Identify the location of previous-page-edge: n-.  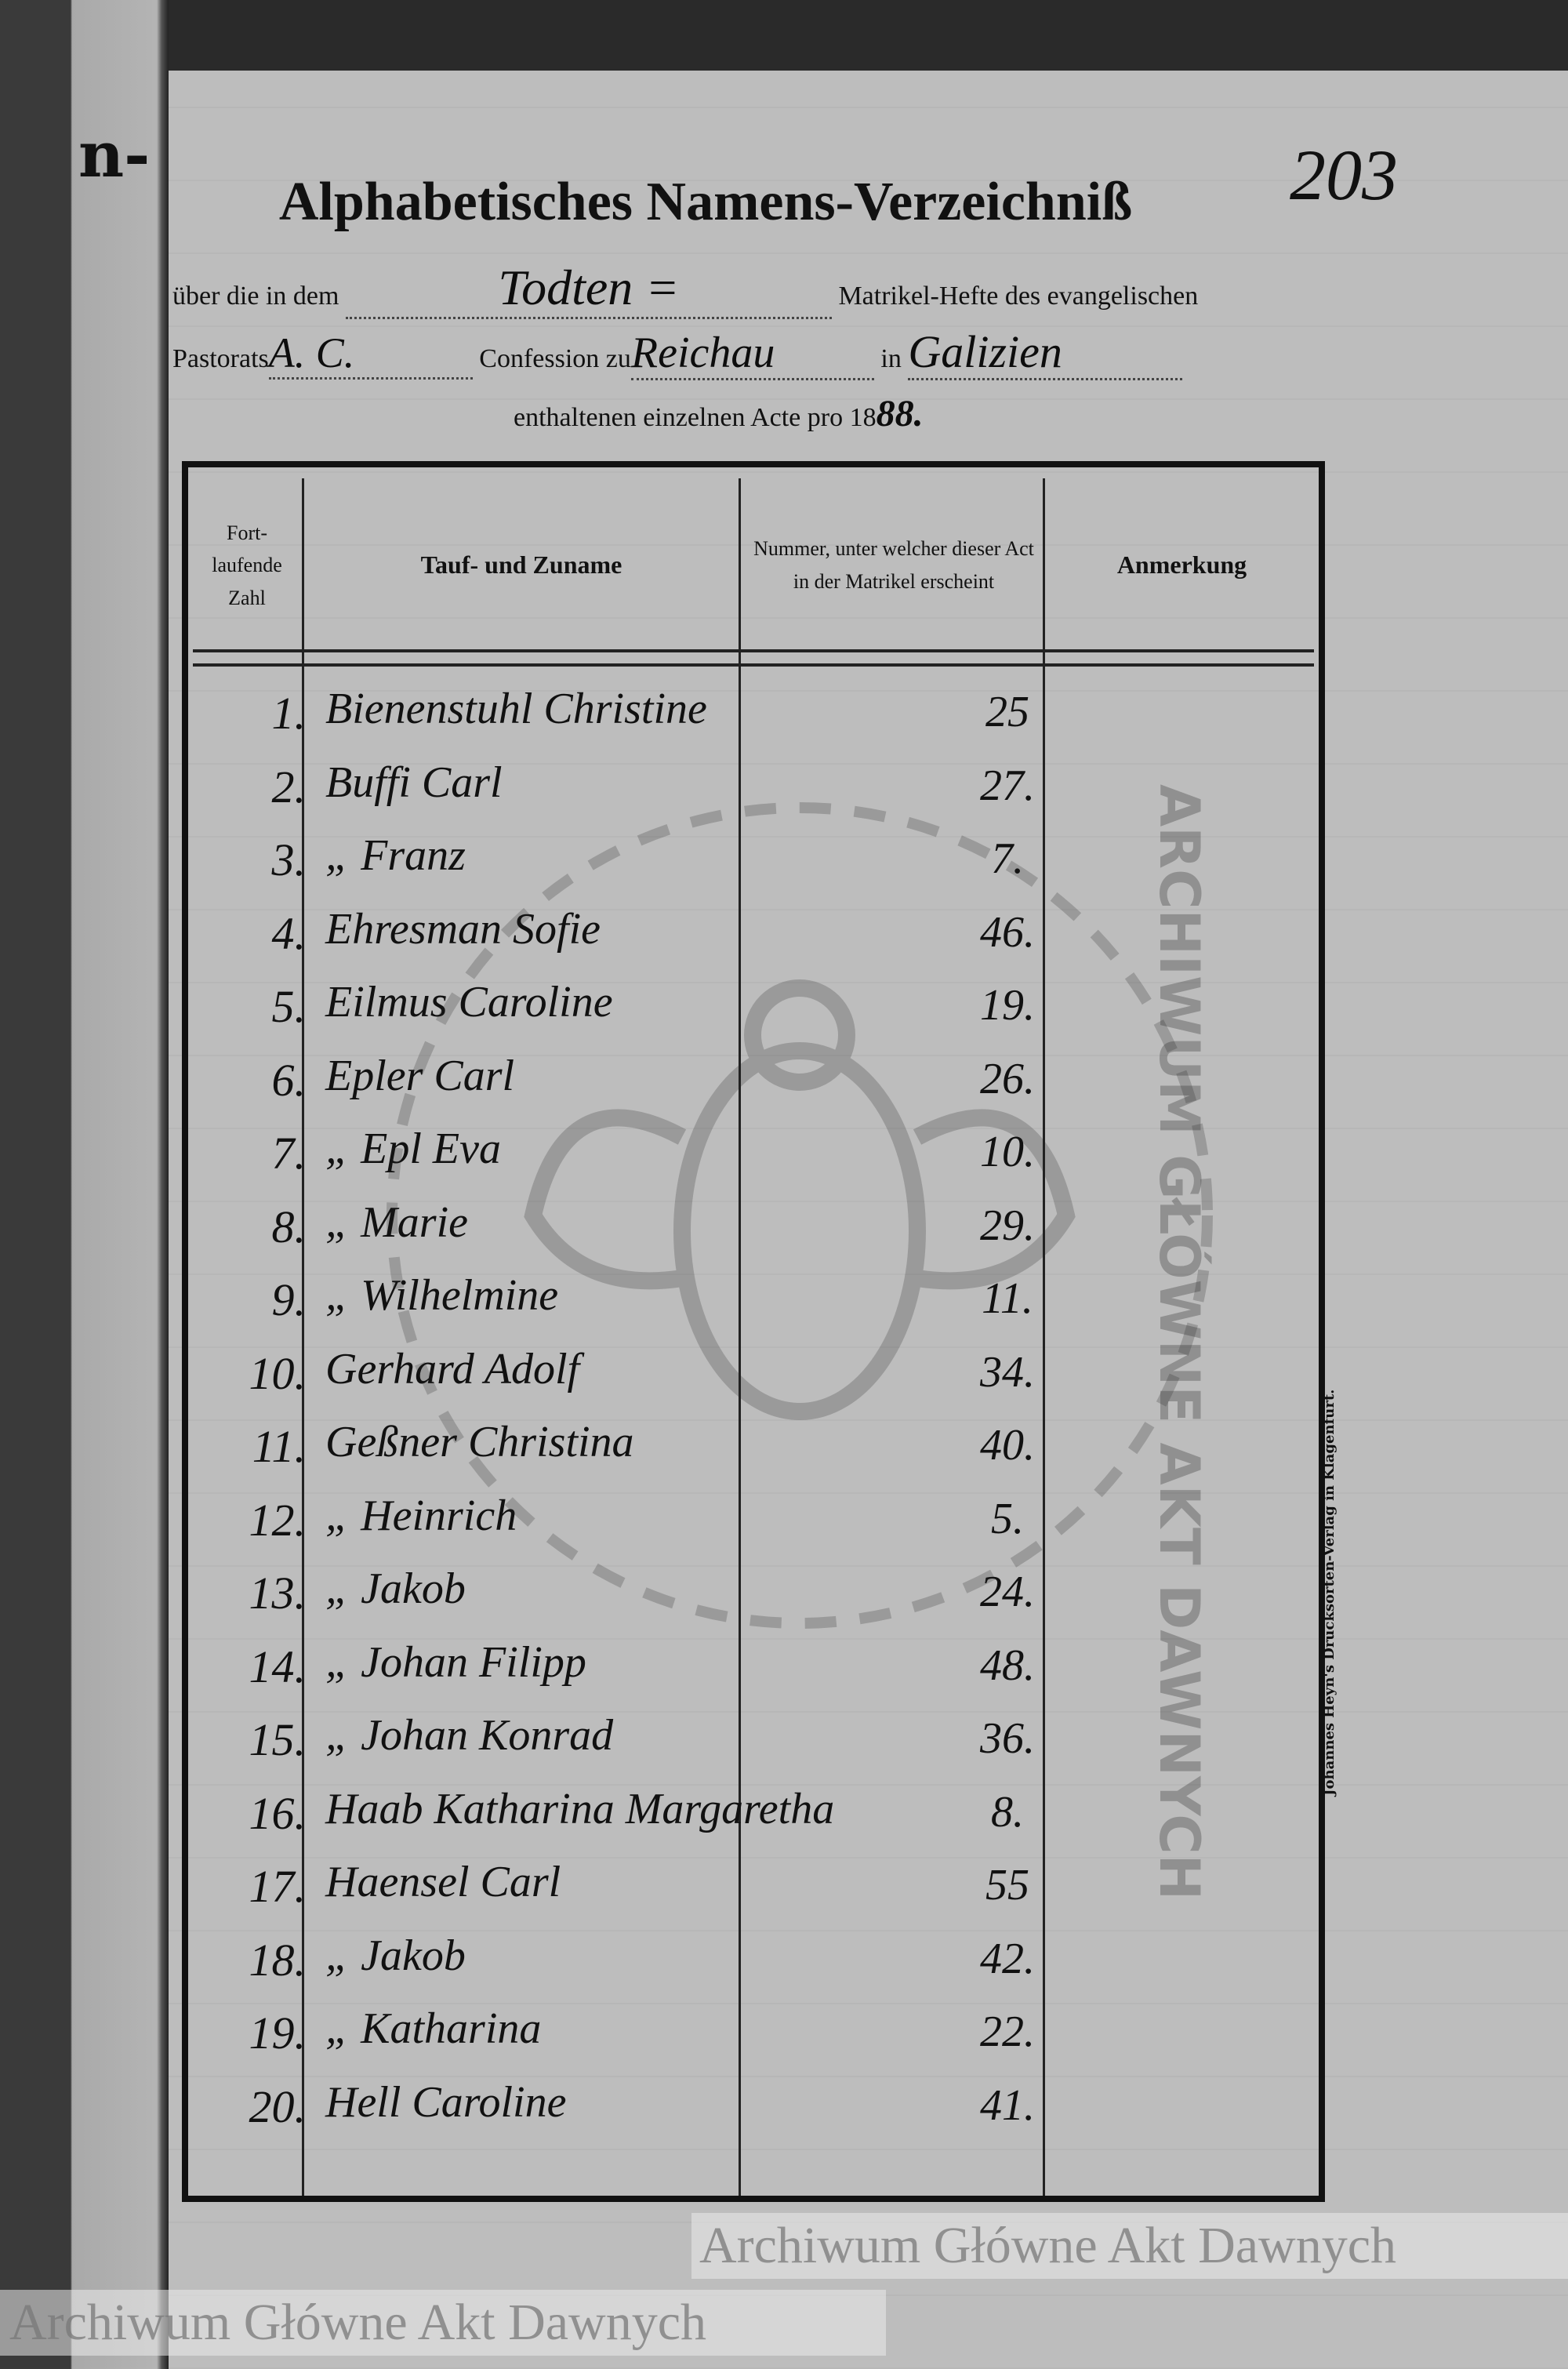
(84, 1184).